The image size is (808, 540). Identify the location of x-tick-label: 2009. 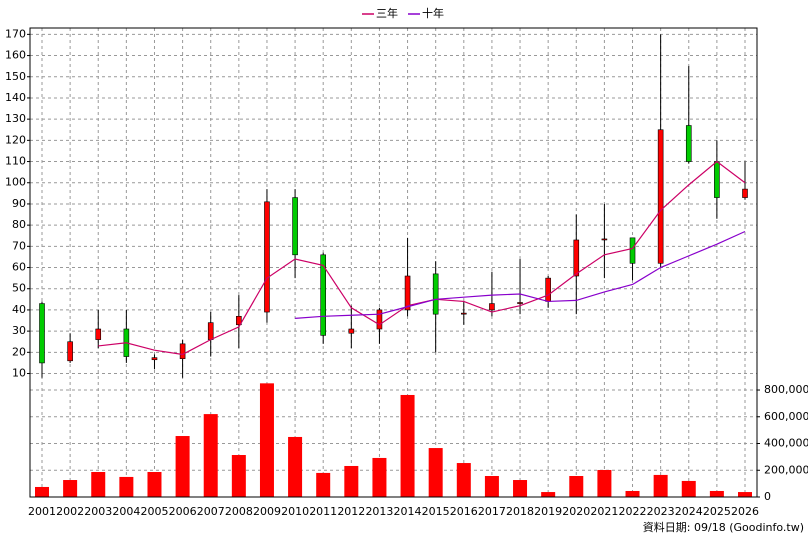
(267, 511).